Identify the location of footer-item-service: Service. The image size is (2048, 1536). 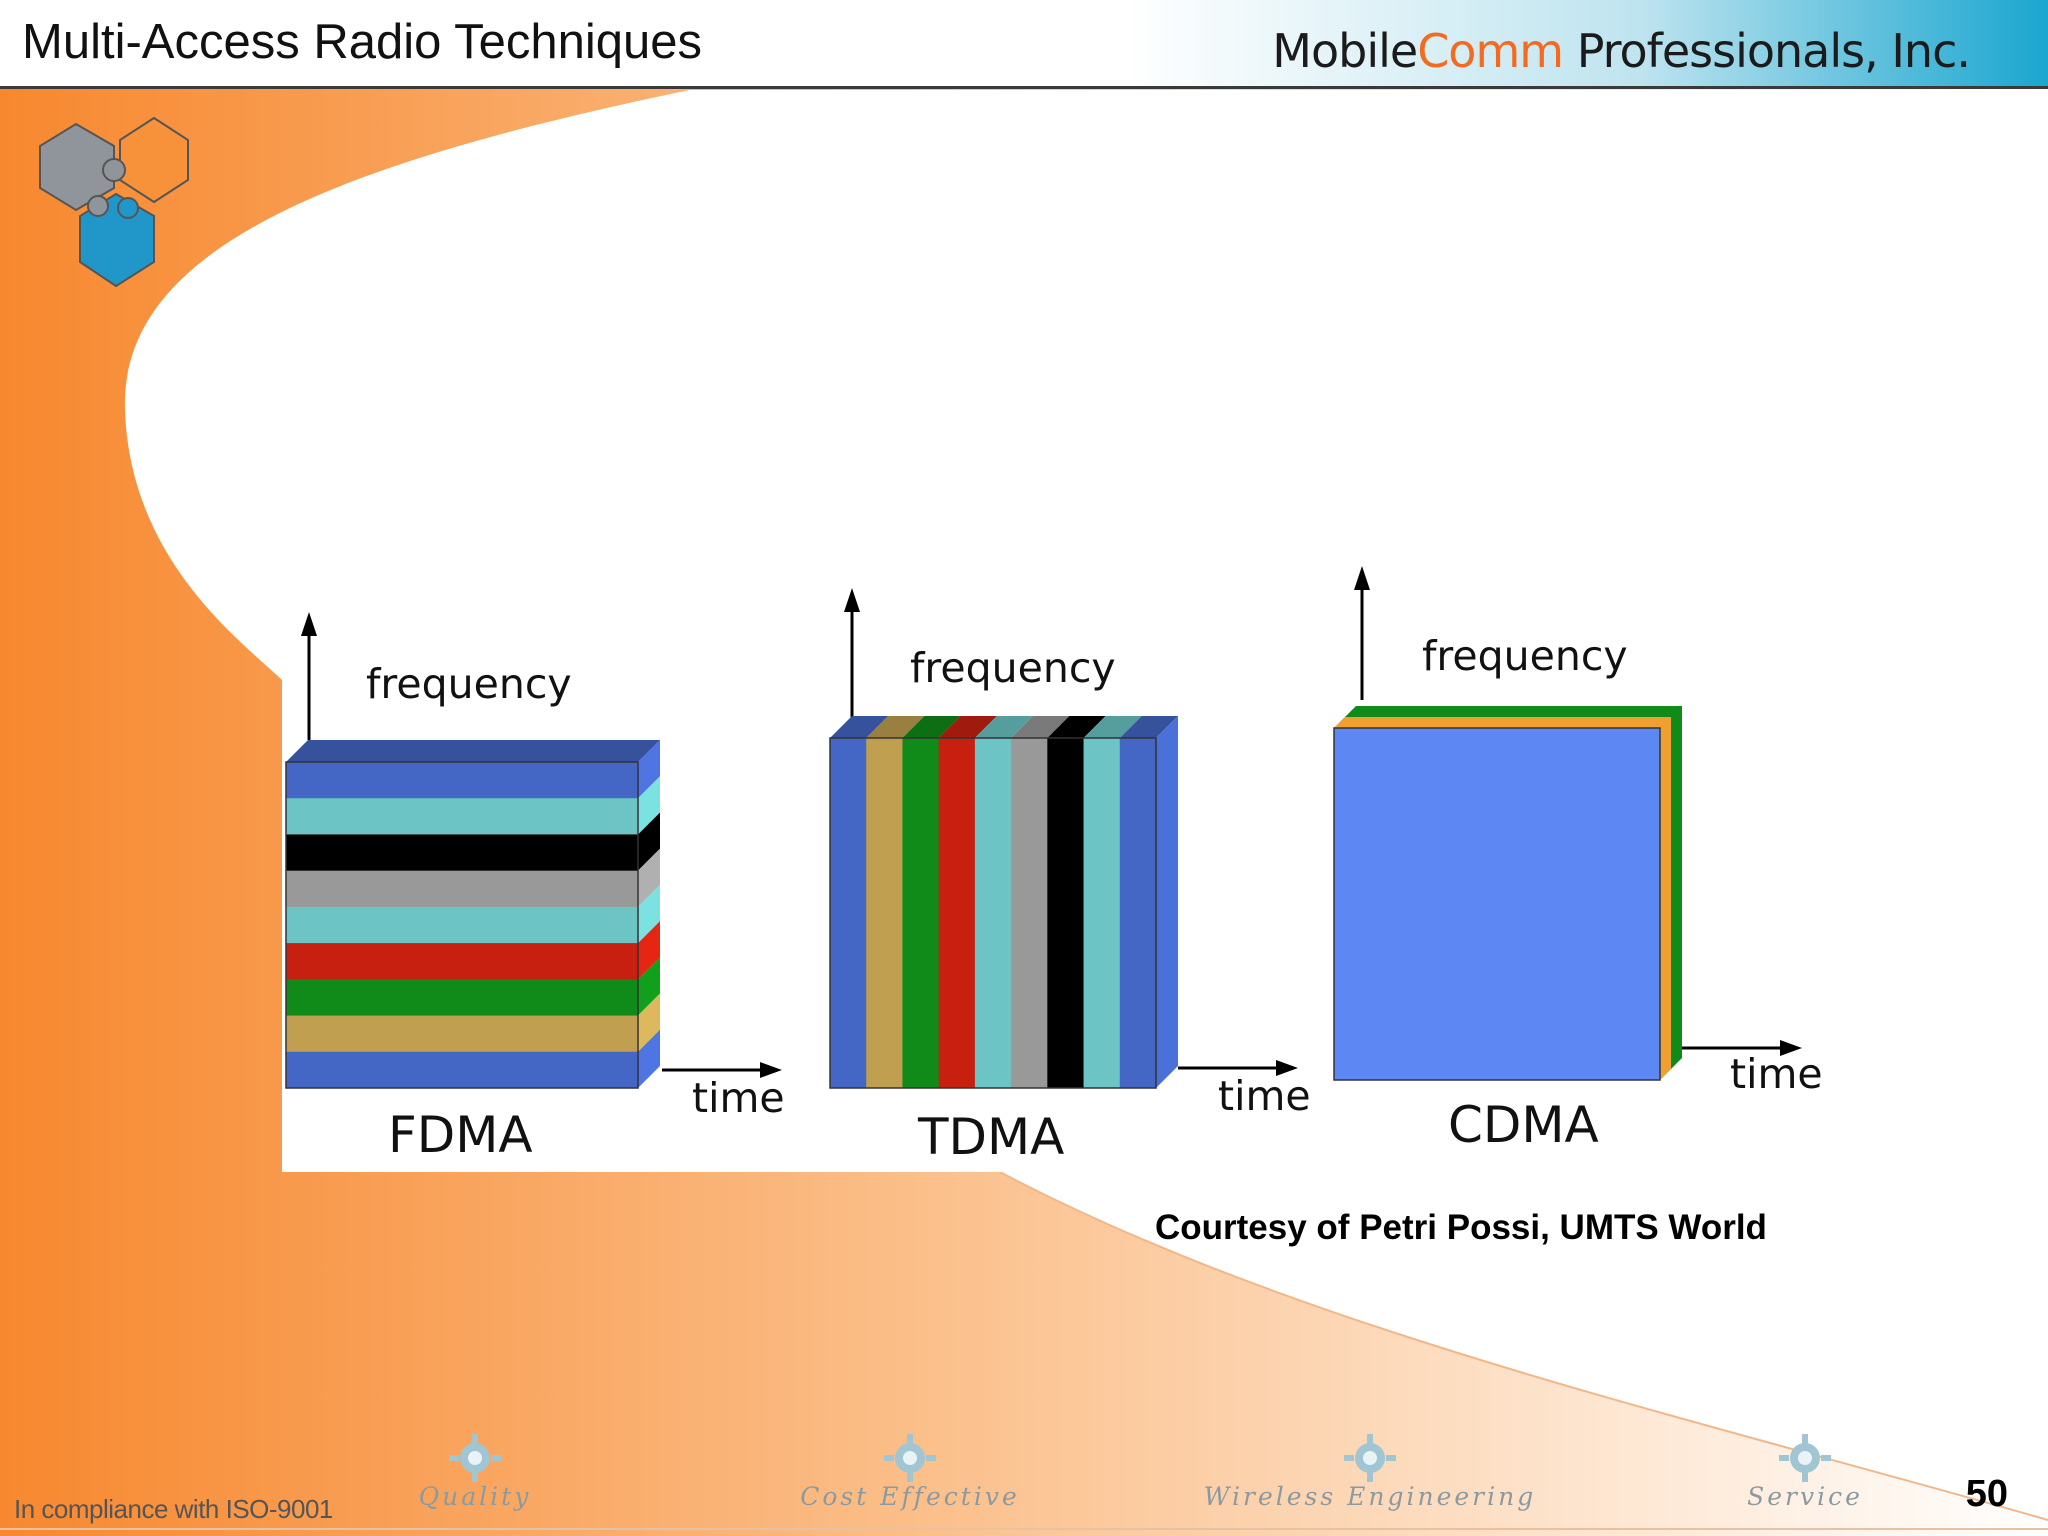
(1805, 1470).